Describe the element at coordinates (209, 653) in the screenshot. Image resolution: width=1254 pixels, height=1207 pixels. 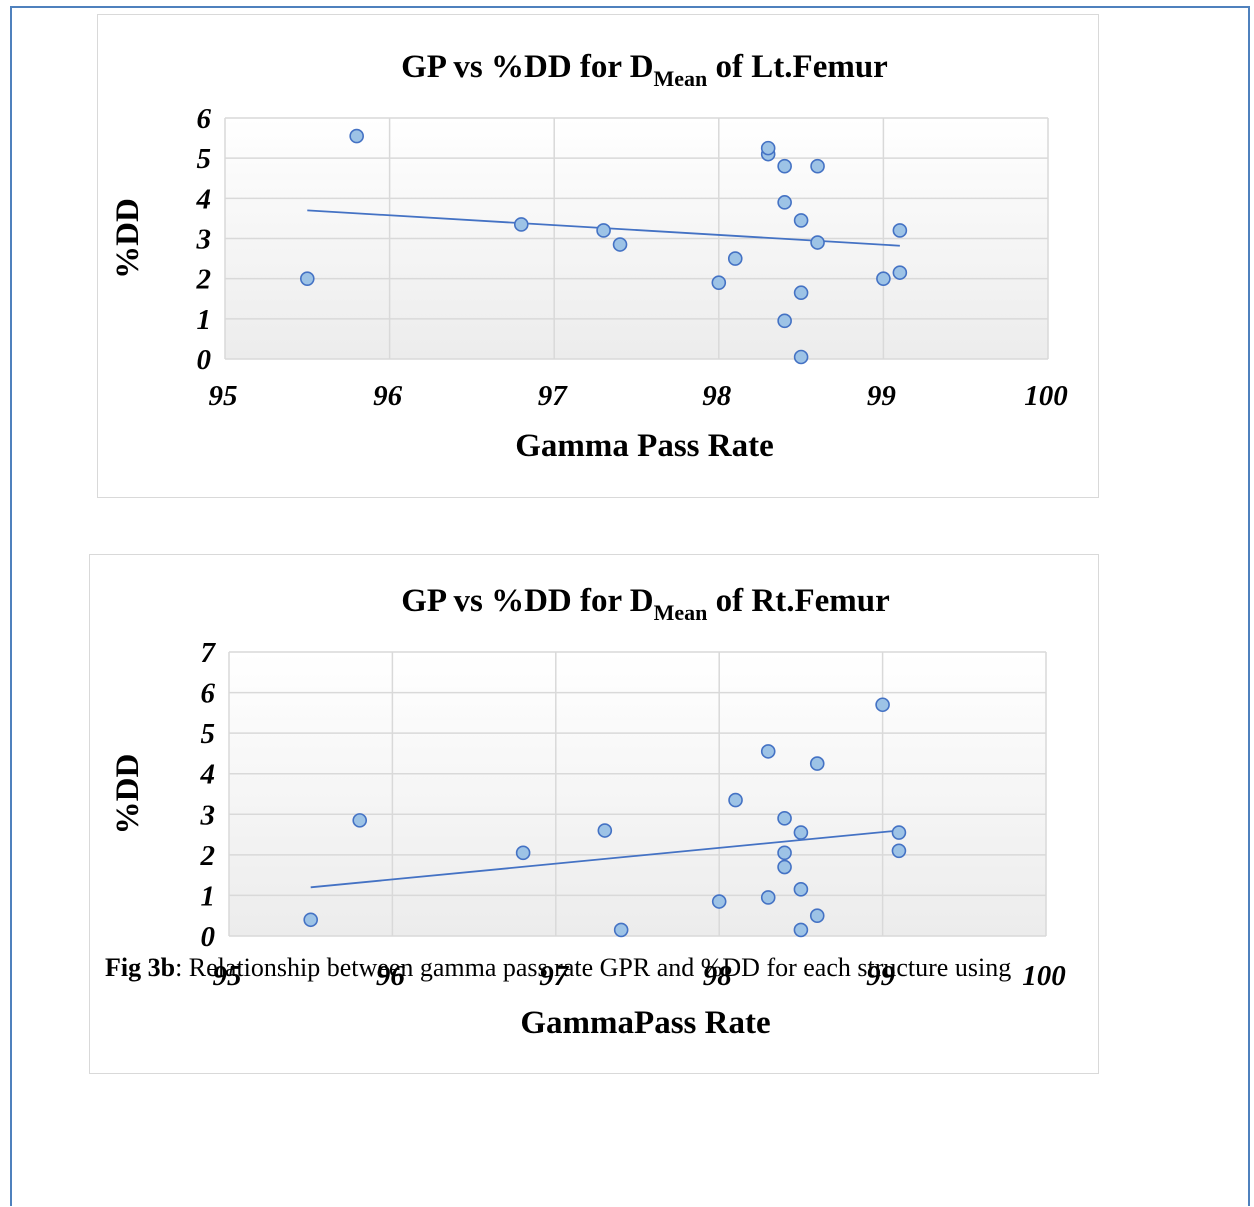
I see `y-tick-label: 7` at that location.